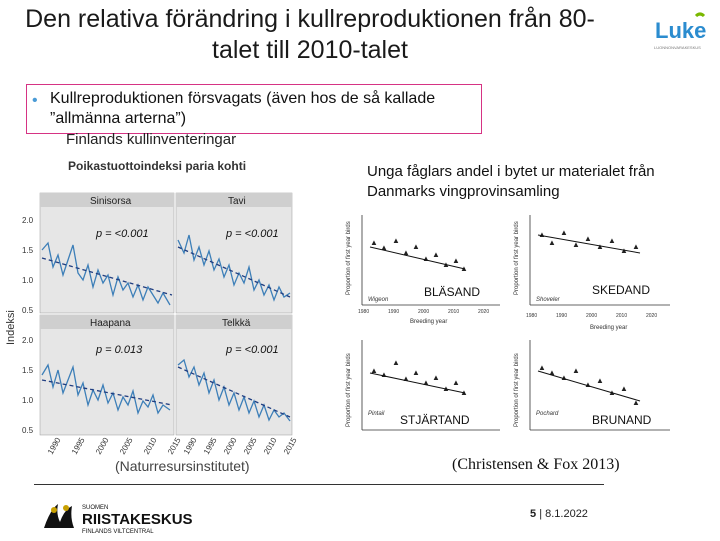  I want to click on svg-text: Tavi, so click(237, 201).